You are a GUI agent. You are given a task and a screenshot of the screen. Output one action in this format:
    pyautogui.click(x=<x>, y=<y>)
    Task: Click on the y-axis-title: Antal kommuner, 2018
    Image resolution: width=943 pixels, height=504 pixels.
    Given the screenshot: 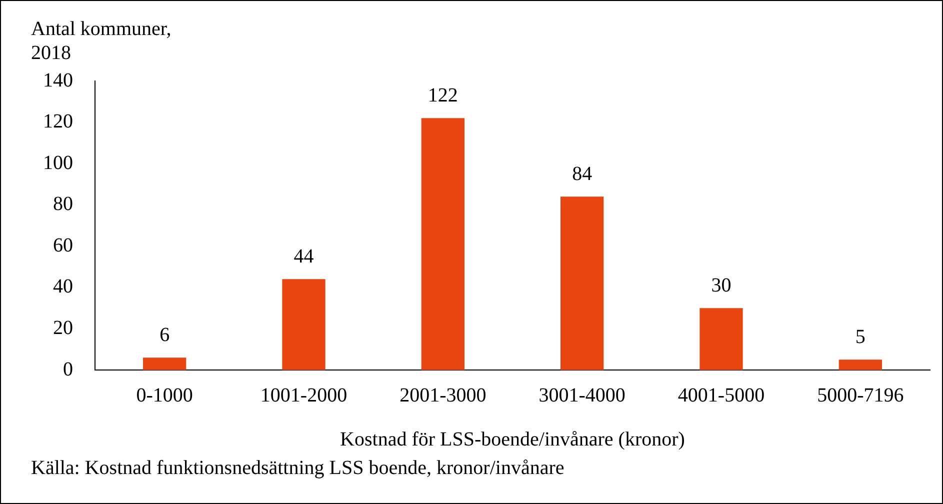 What is the action you would take?
    pyautogui.click(x=101, y=41)
    